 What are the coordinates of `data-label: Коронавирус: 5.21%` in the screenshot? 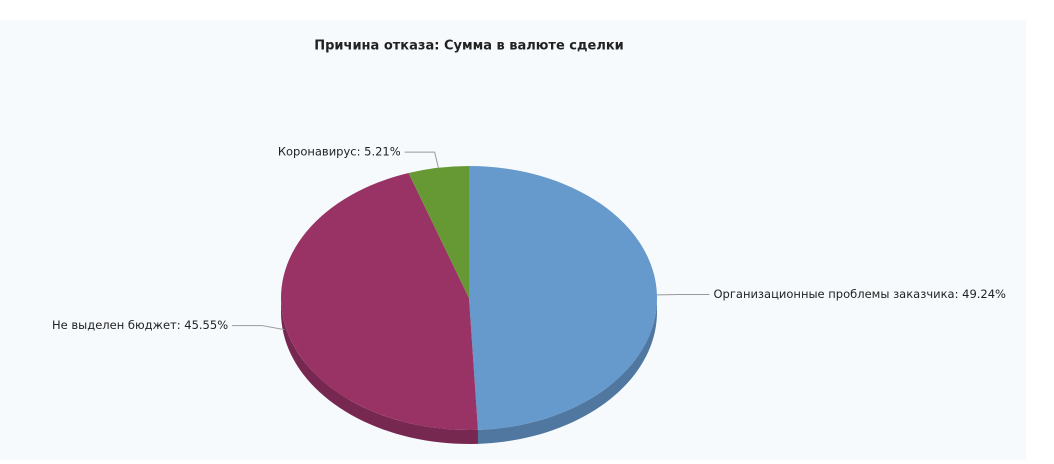 It's located at (339, 152).